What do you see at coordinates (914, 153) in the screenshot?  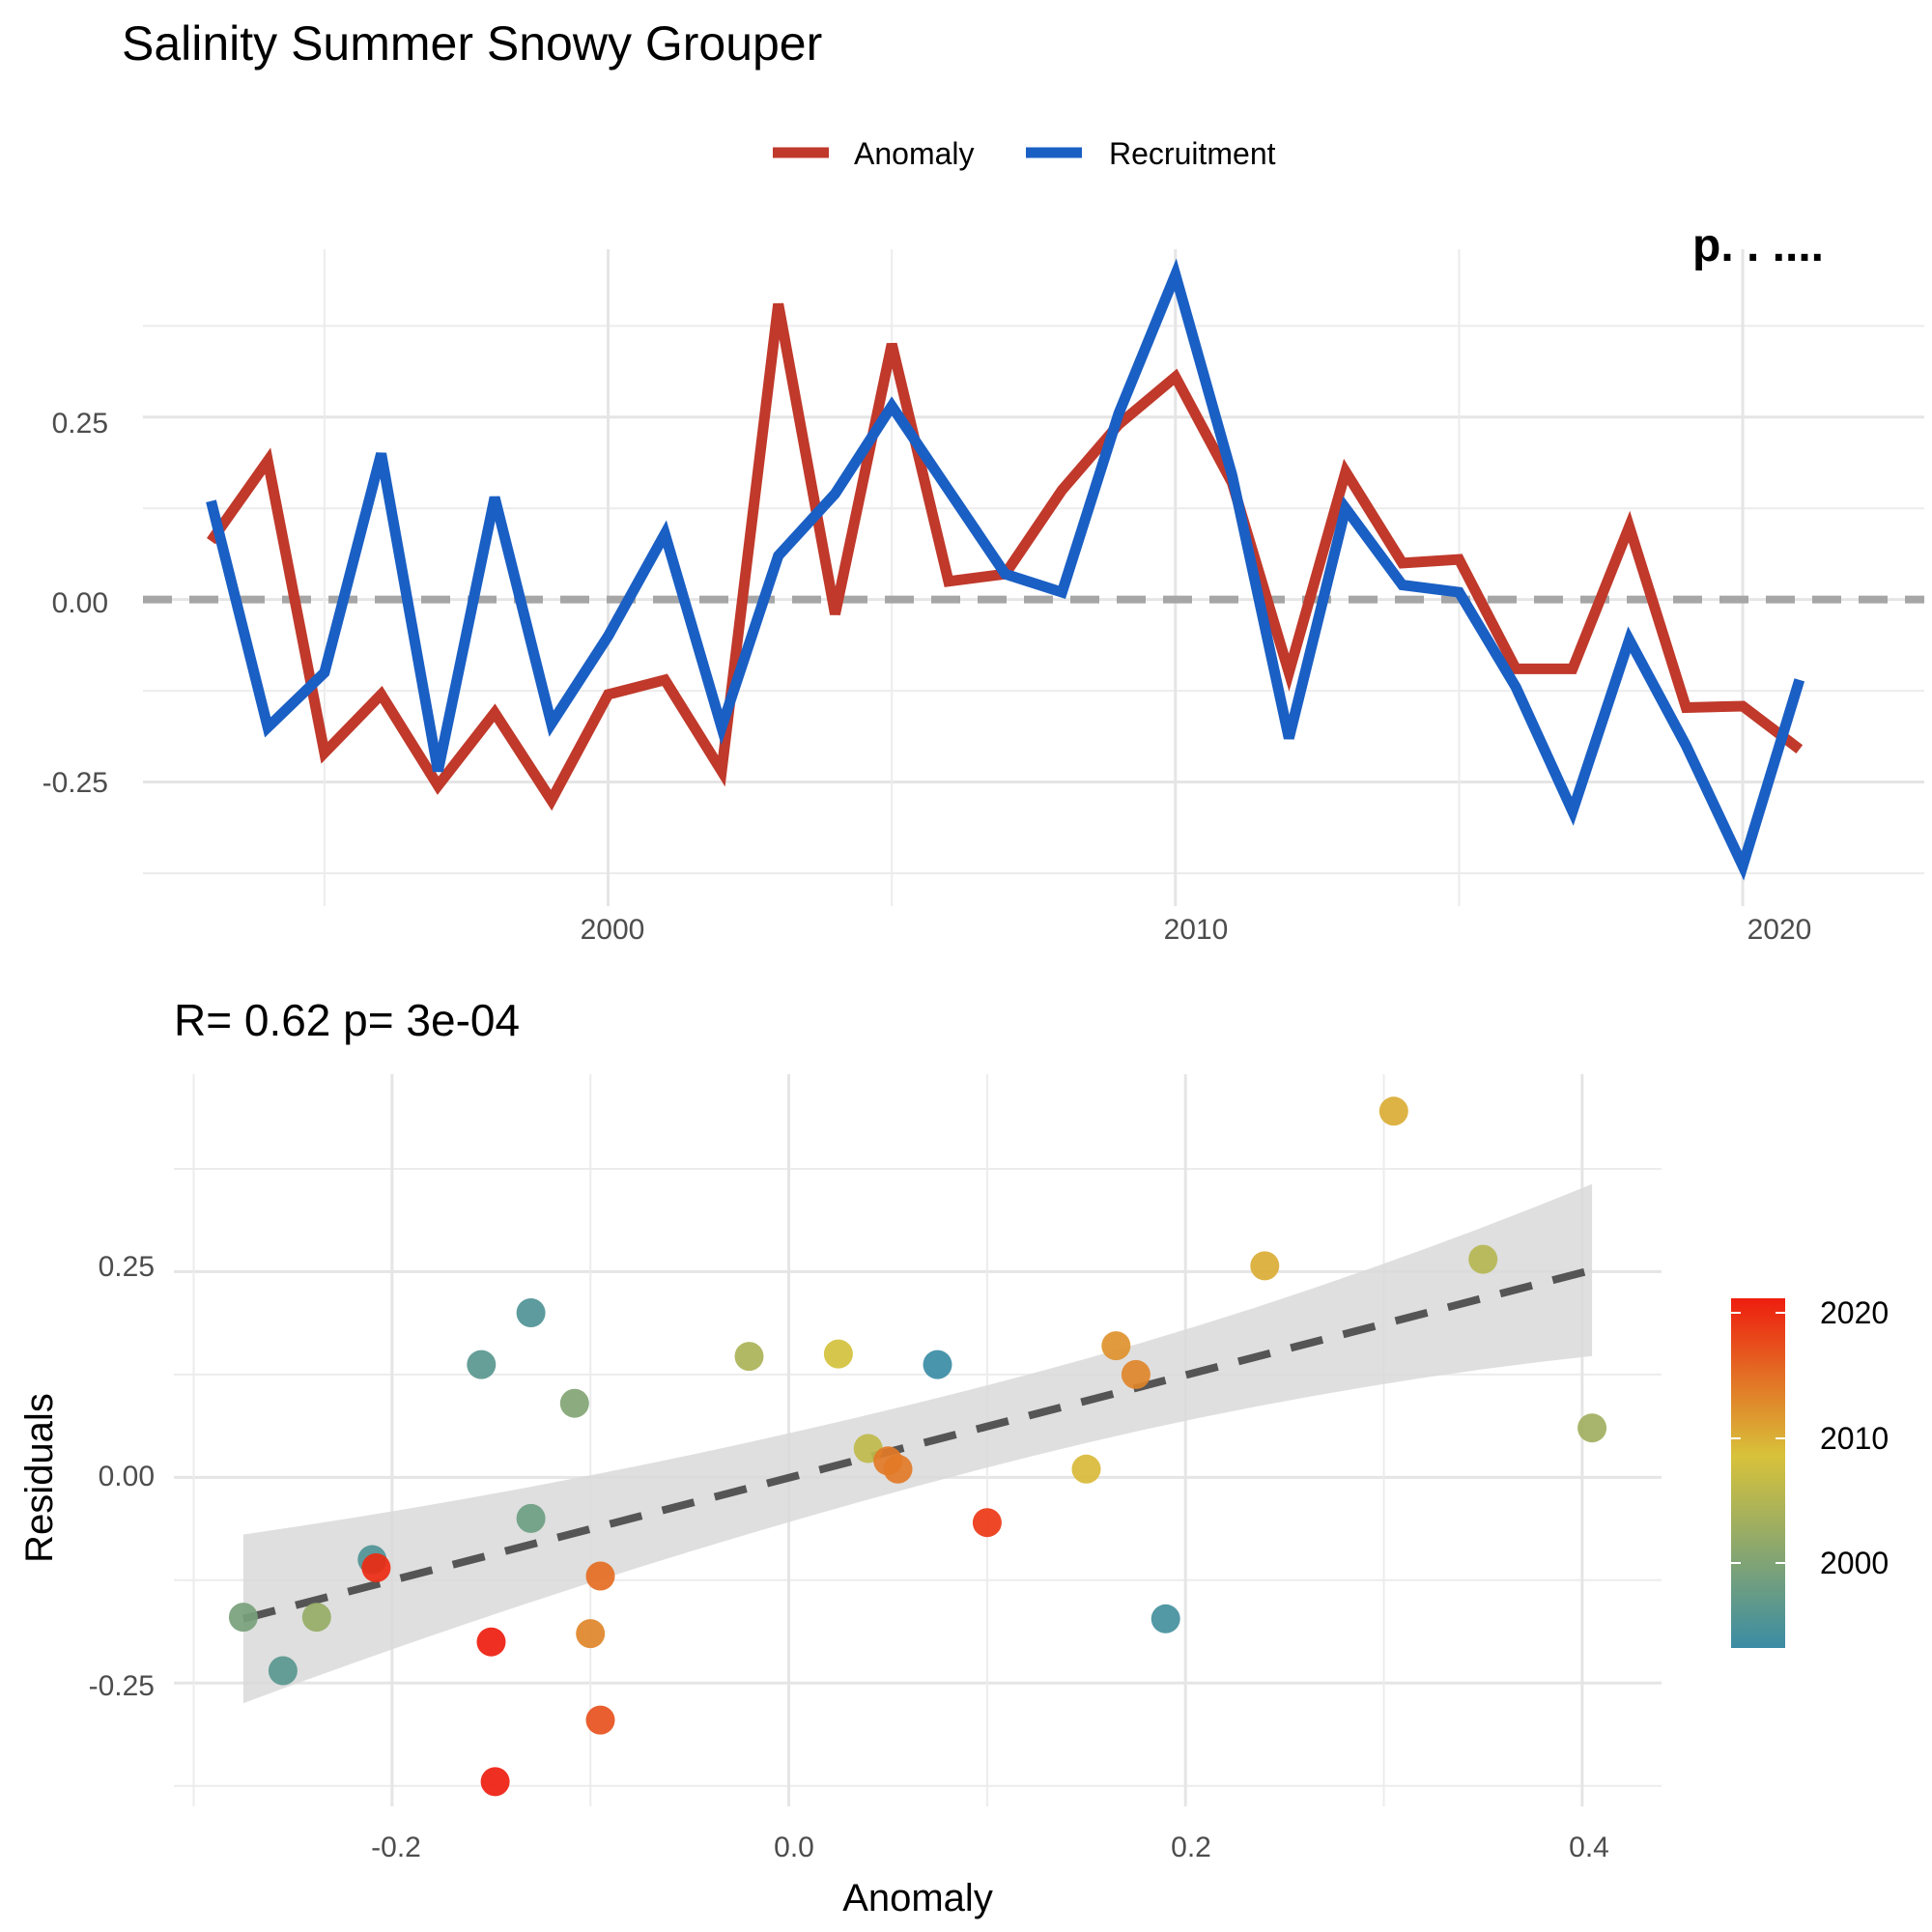 I see `legend-anomaly-label: Anomaly` at bounding box center [914, 153].